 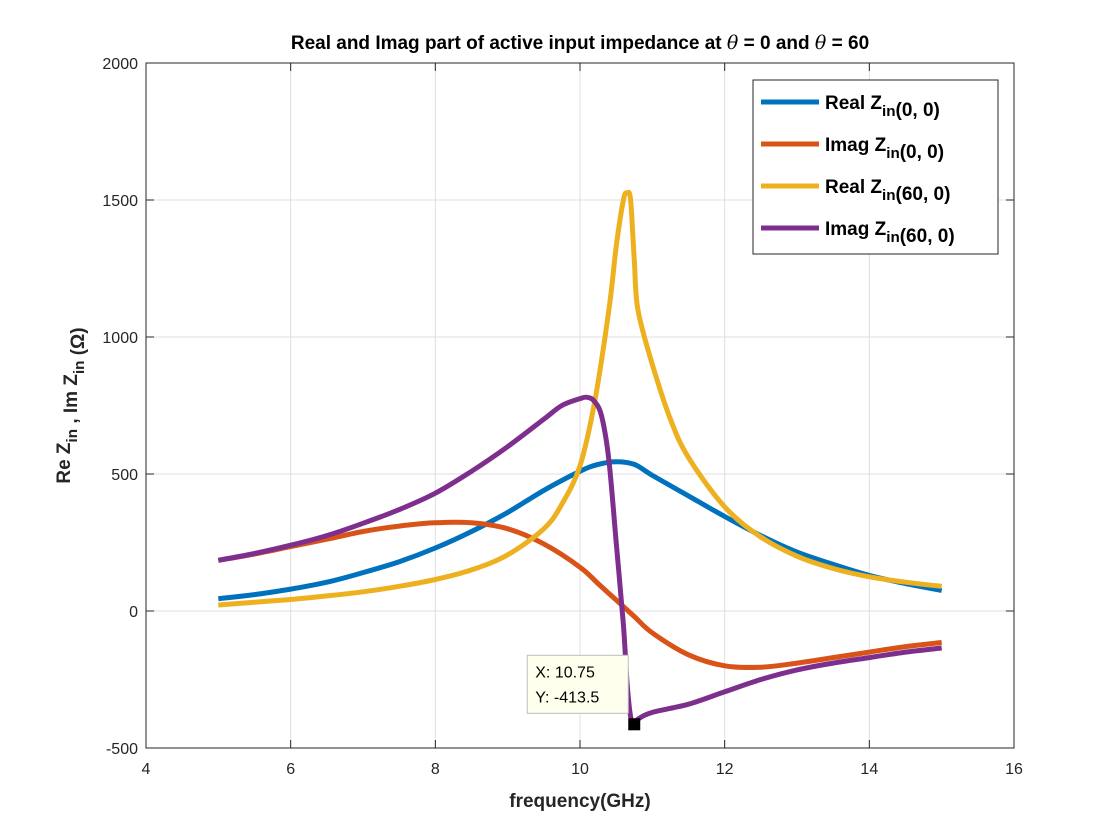 I want to click on legend-box, so click(x=875, y=167).